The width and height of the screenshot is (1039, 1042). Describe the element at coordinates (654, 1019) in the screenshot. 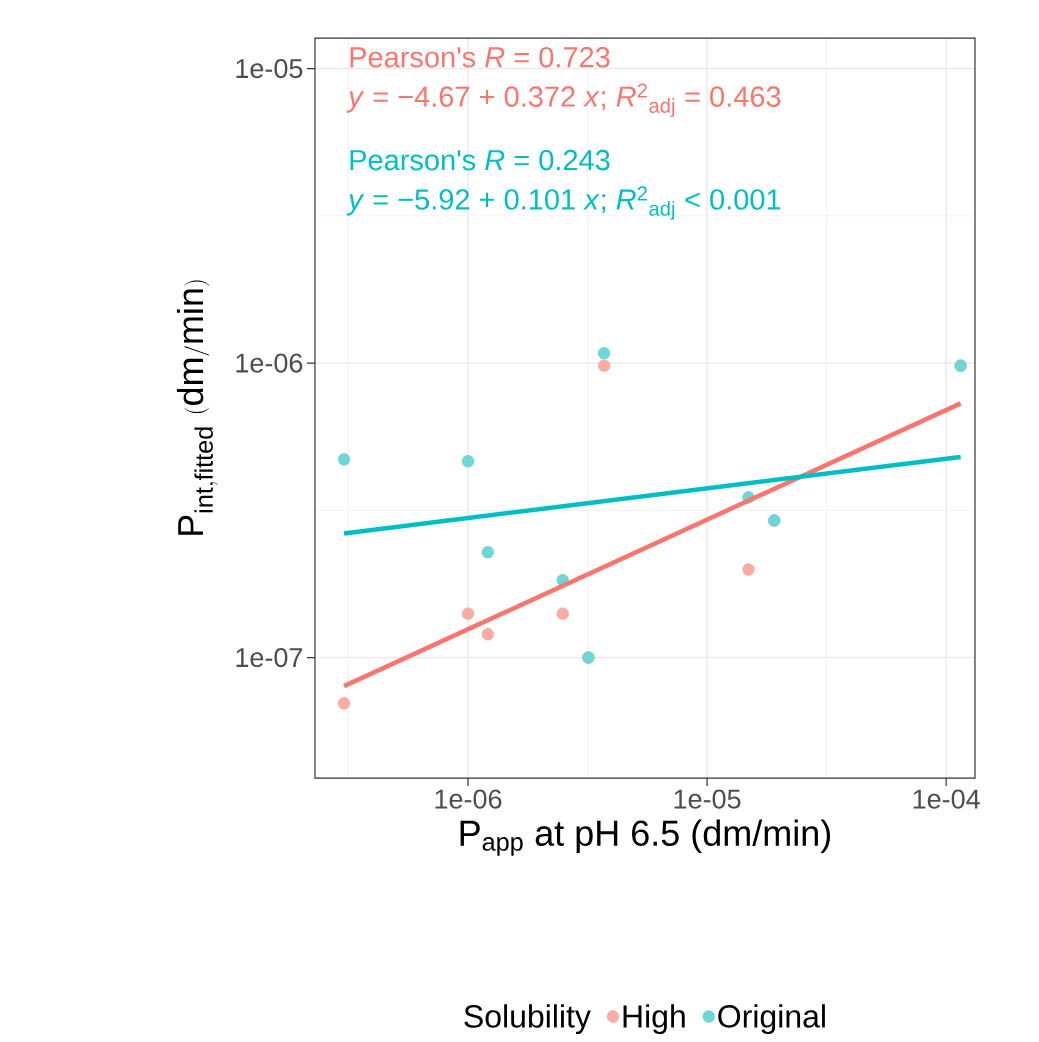

I see `legend-label: High` at that location.